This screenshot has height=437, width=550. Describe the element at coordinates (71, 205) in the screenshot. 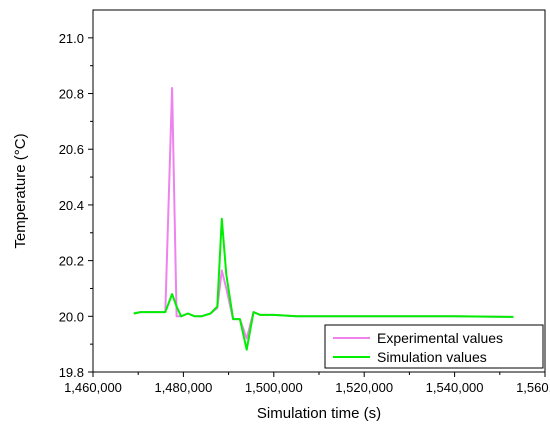

I see `y-tick-label: 20.4` at that location.